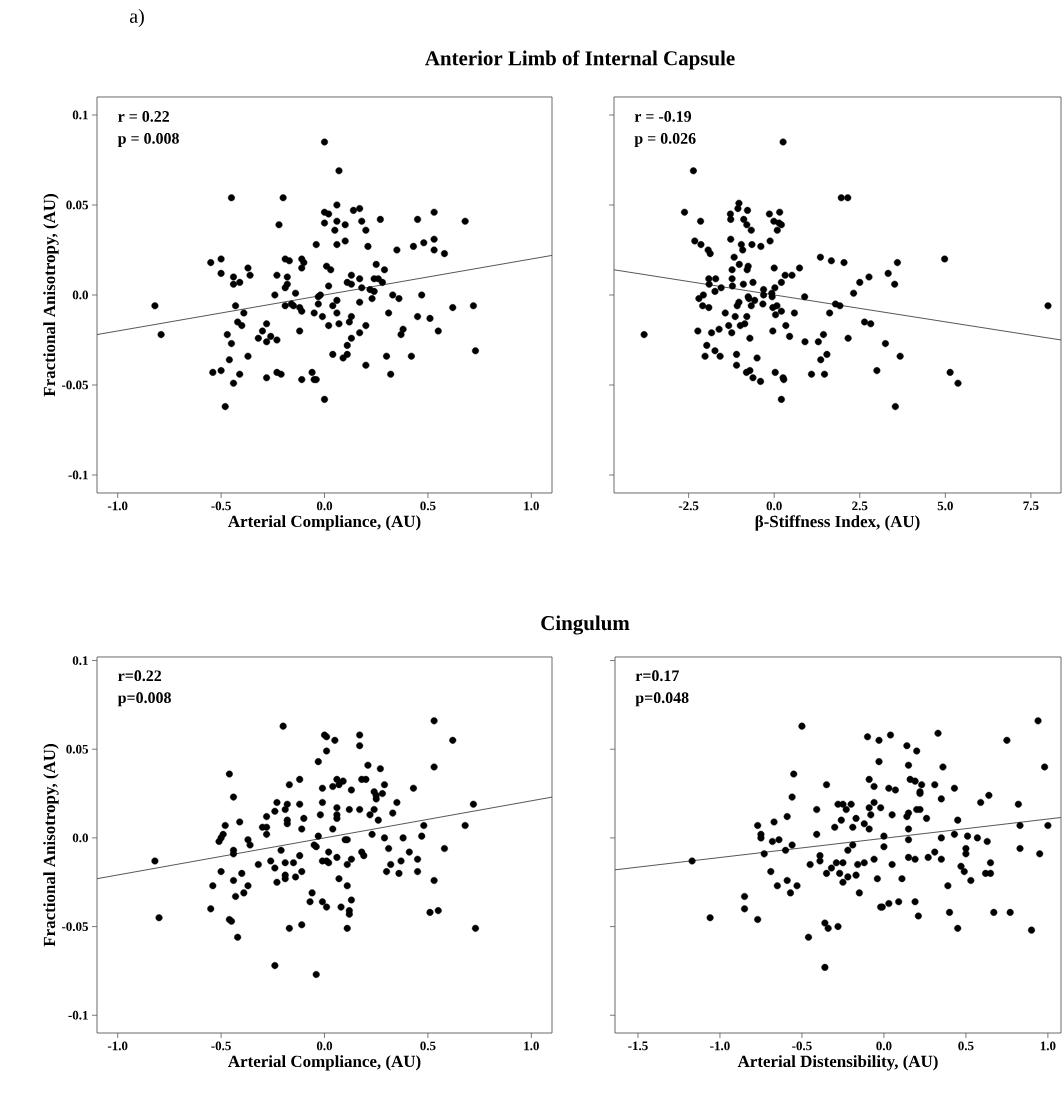 This screenshot has height=1103, width=1063. I want to click on annotation: p=0.008, so click(144, 699).